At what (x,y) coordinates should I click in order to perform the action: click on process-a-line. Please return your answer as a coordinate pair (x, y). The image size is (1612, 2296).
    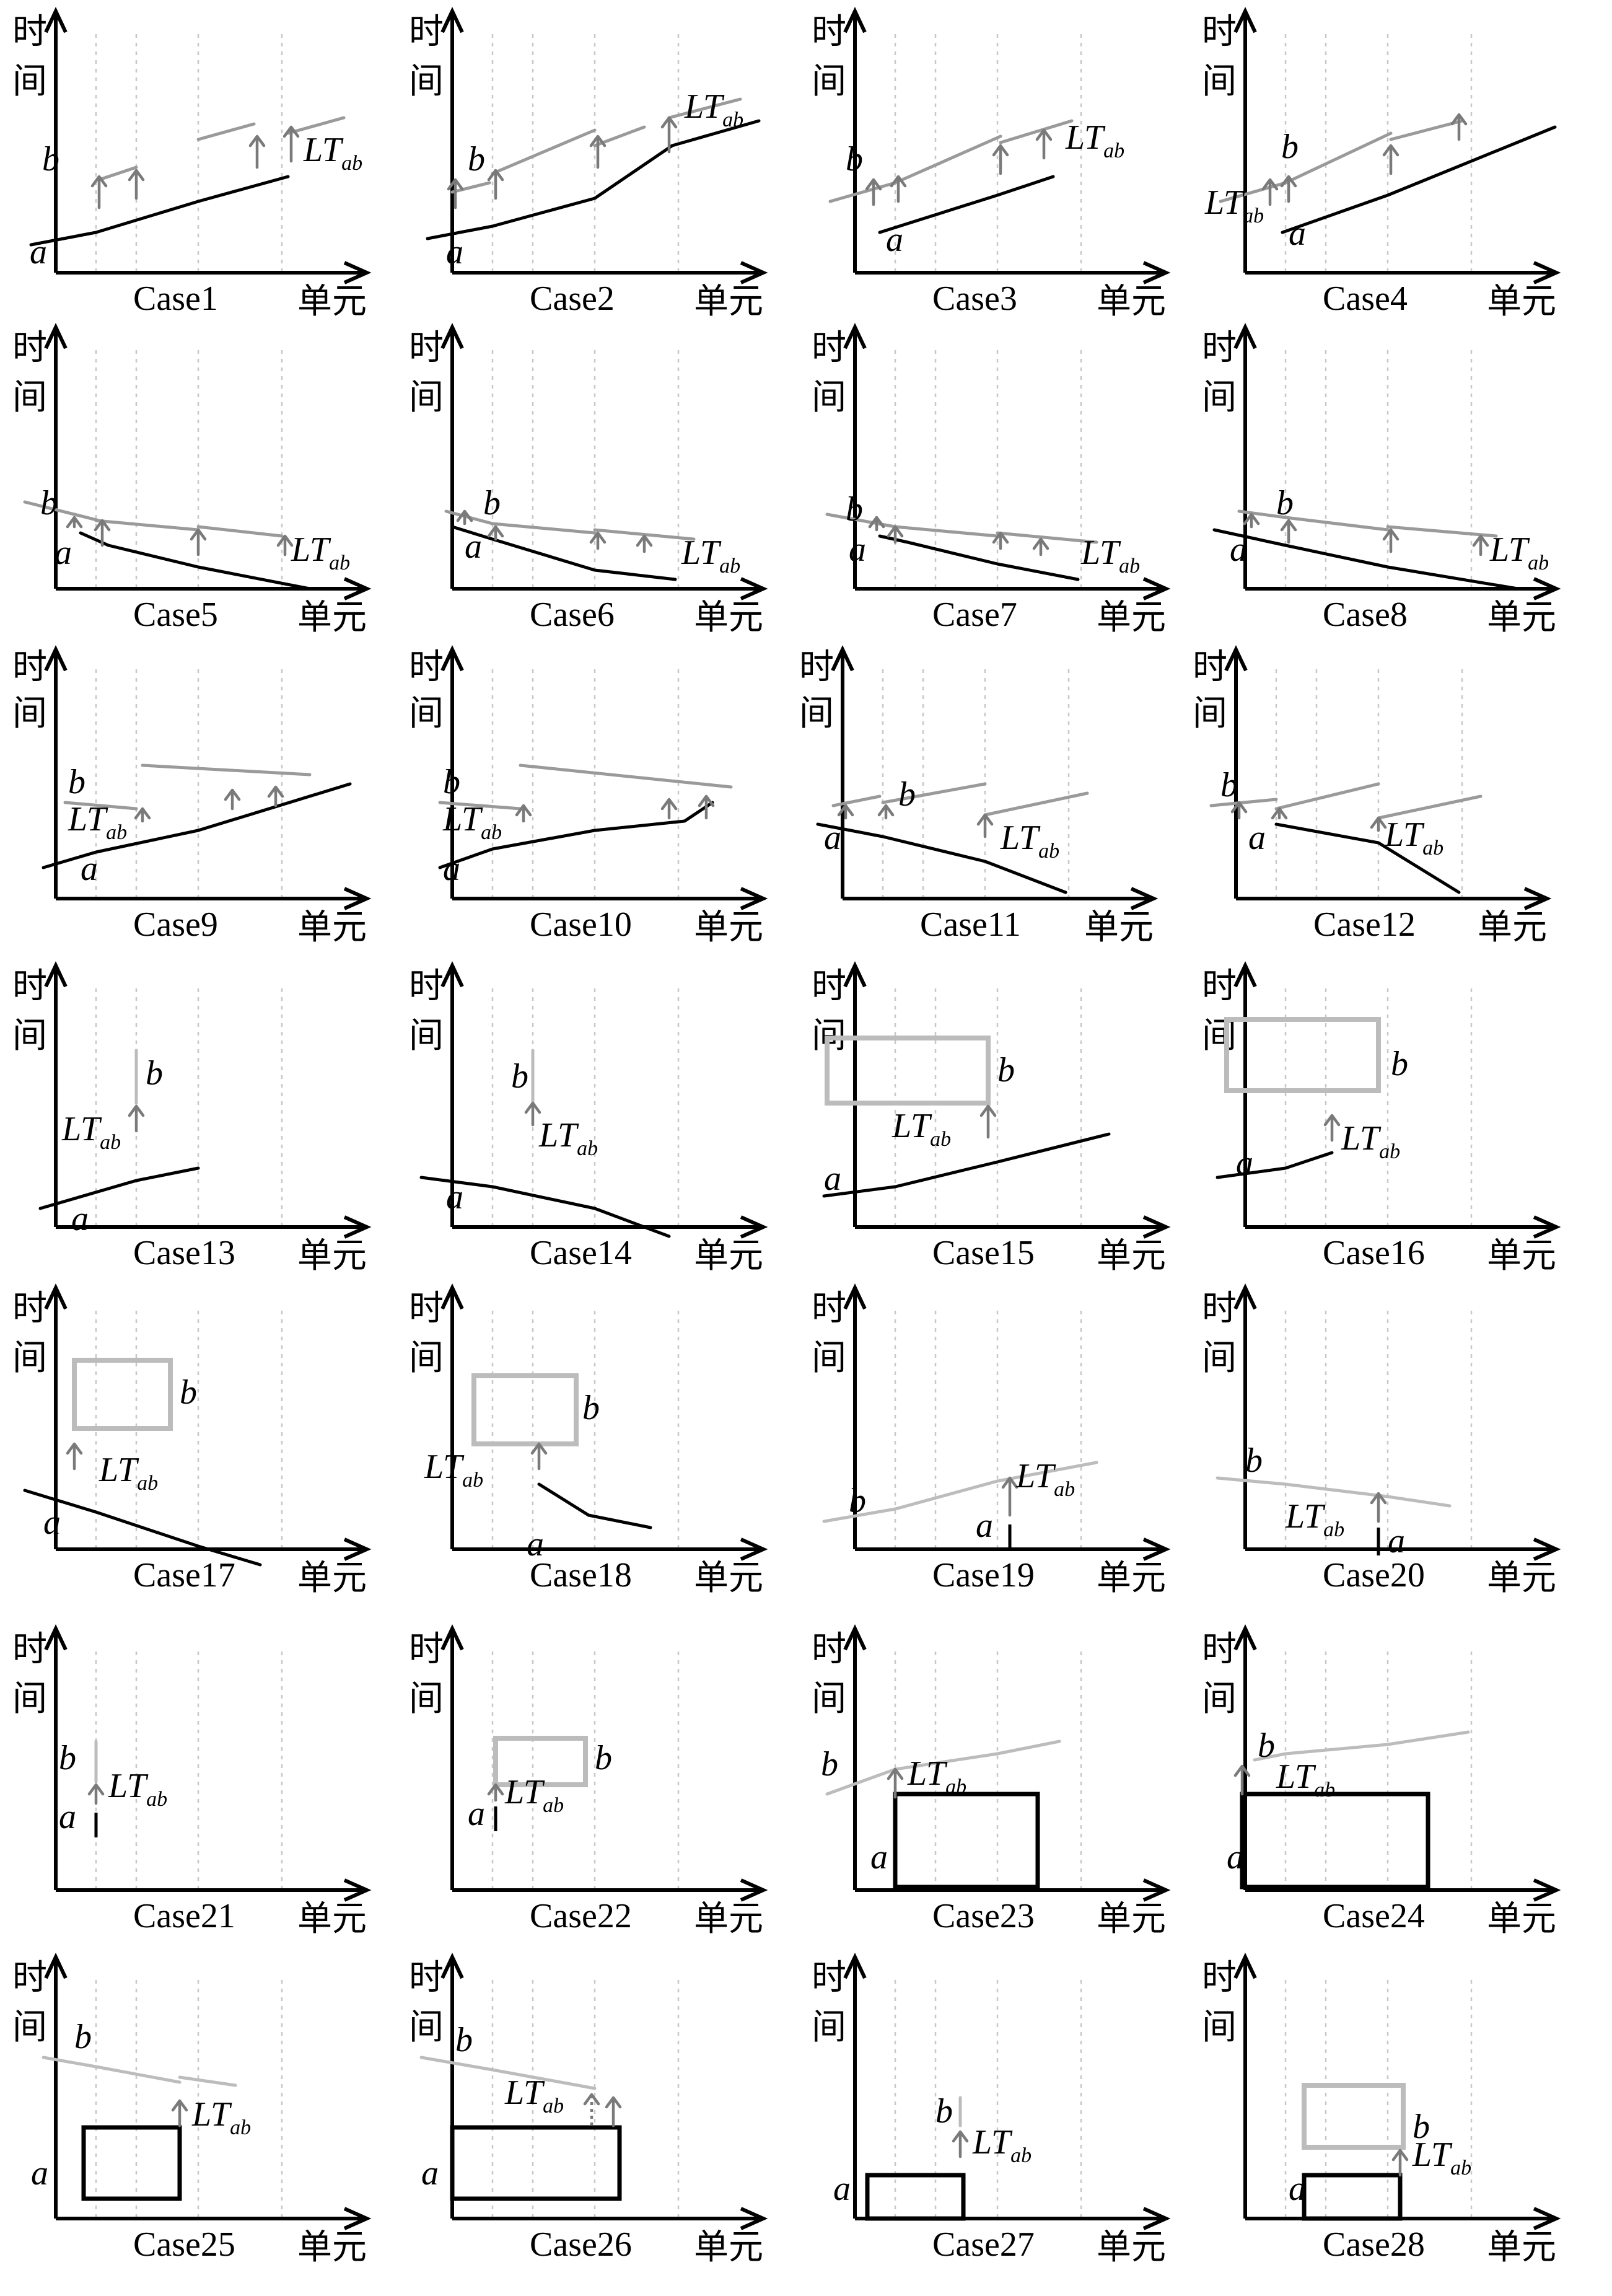
    Looking at the image, I should click on (563, 553).